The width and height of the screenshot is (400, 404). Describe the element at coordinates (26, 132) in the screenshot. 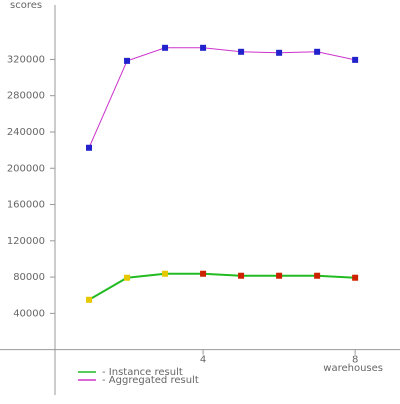

I see `y-tick-label: 240000` at that location.